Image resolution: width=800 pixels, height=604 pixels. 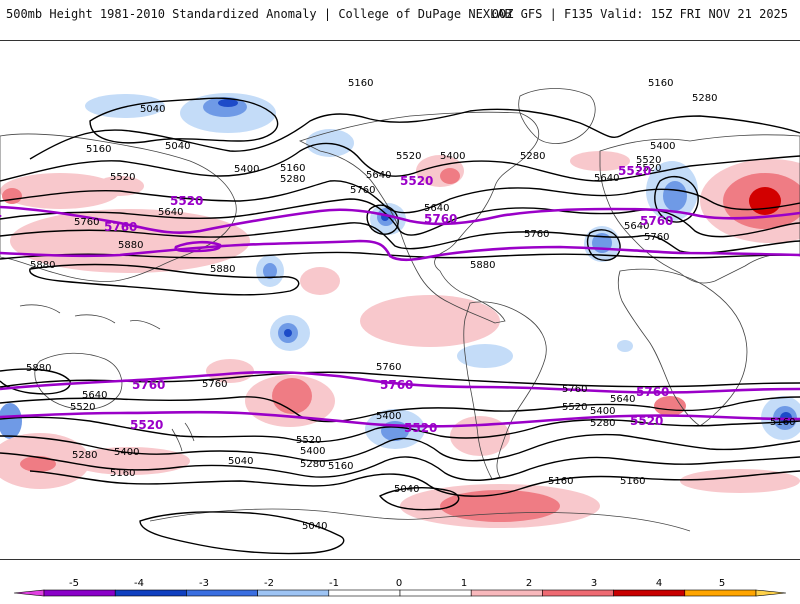 What do you see at coordinates (464, 583) in the screenshot?
I see `legend-tick-label: 1` at bounding box center [464, 583].